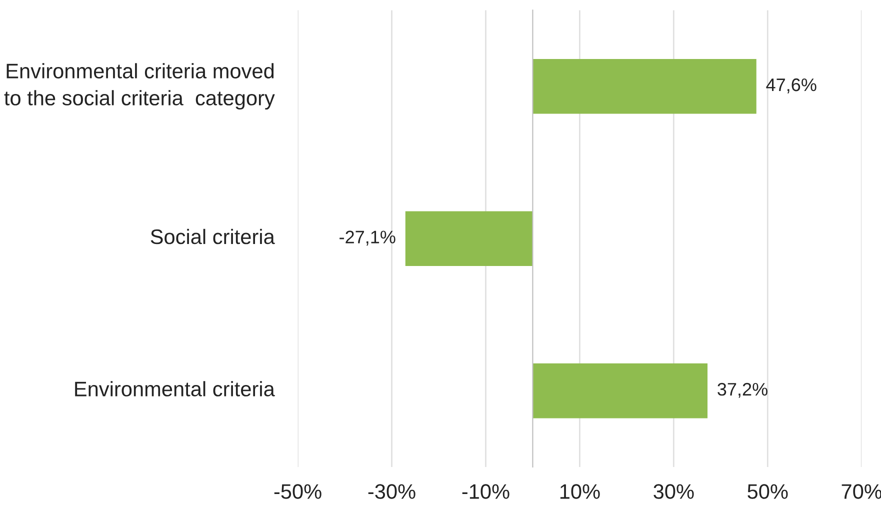 Image resolution: width=881 pixels, height=512 pixels. Describe the element at coordinates (486, 491) in the screenshot. I see `x-tick-label: -10%` at that location.